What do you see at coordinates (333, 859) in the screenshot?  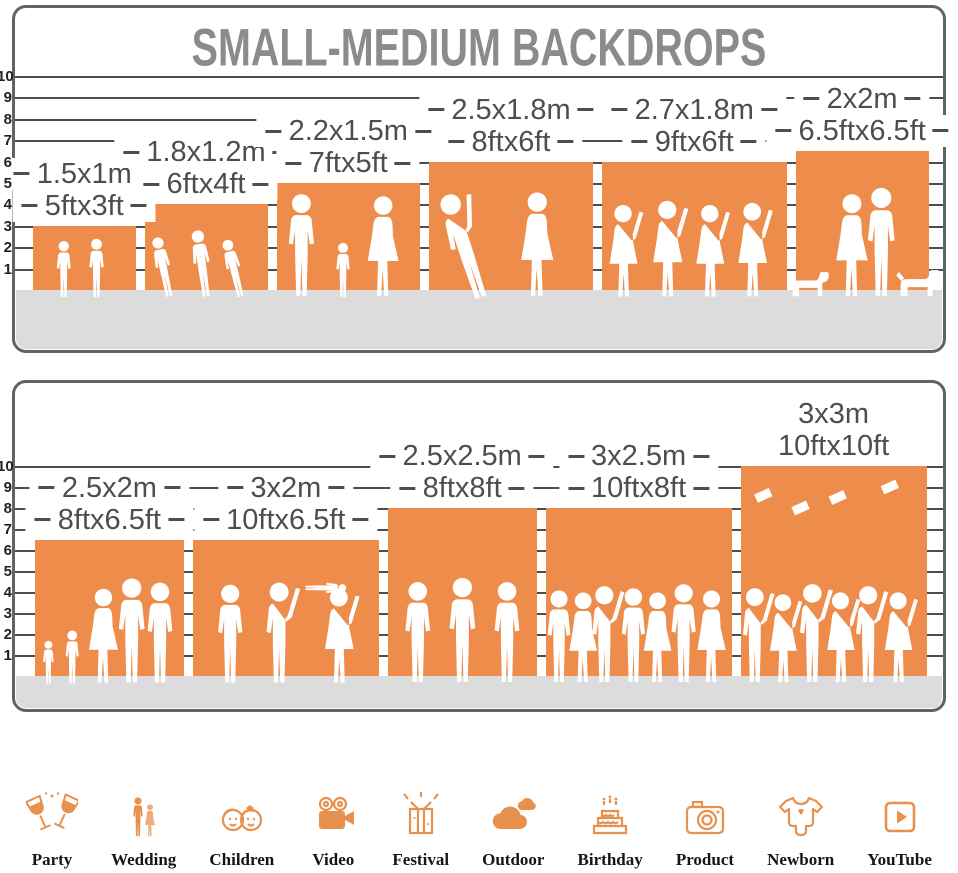 I see `category-label: Video` at bounding box center [333, 859].